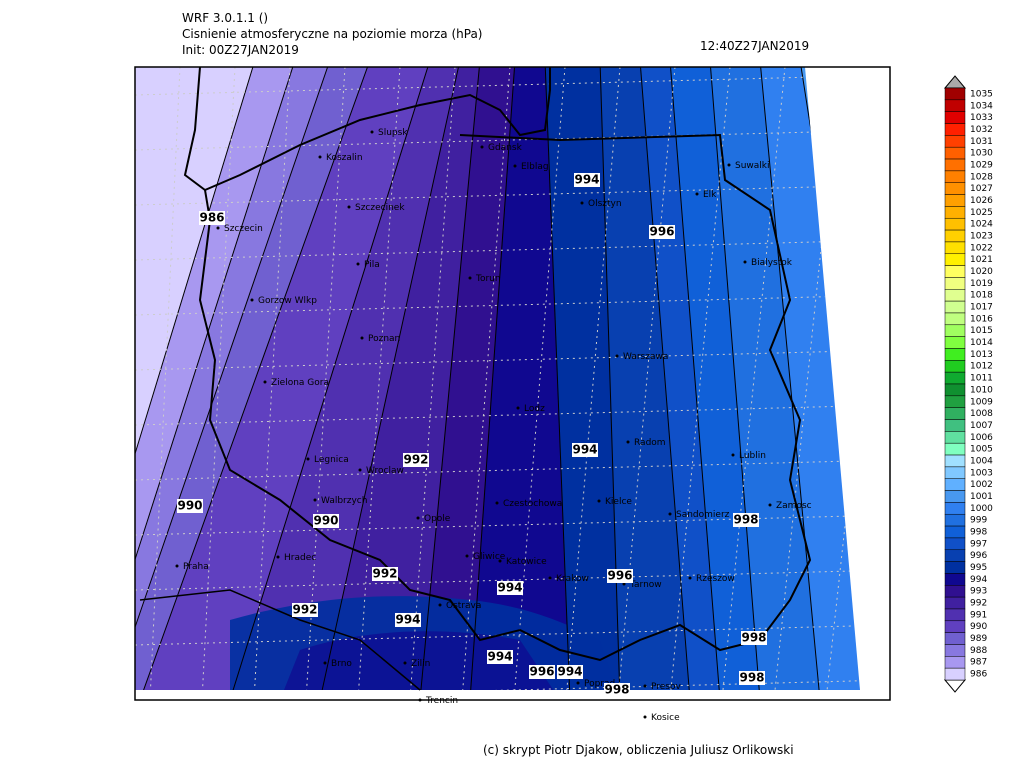  I want to click on city-label: Szczecinek, so click(380, 208).